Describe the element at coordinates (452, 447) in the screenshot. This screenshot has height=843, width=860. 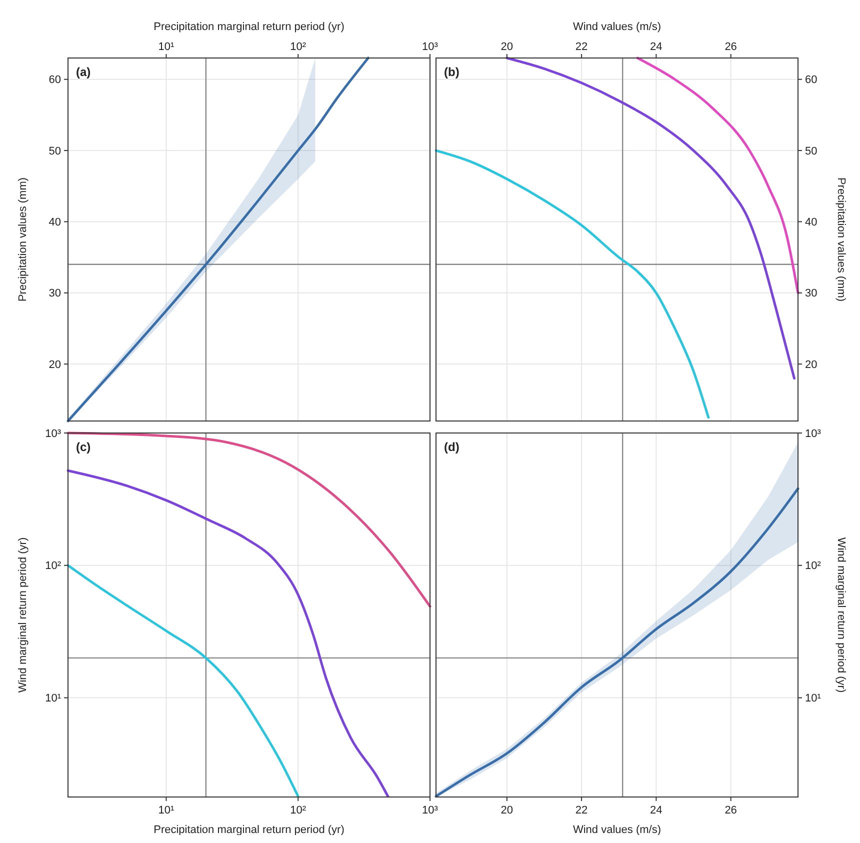
I see `annotation: (d)` at that location.